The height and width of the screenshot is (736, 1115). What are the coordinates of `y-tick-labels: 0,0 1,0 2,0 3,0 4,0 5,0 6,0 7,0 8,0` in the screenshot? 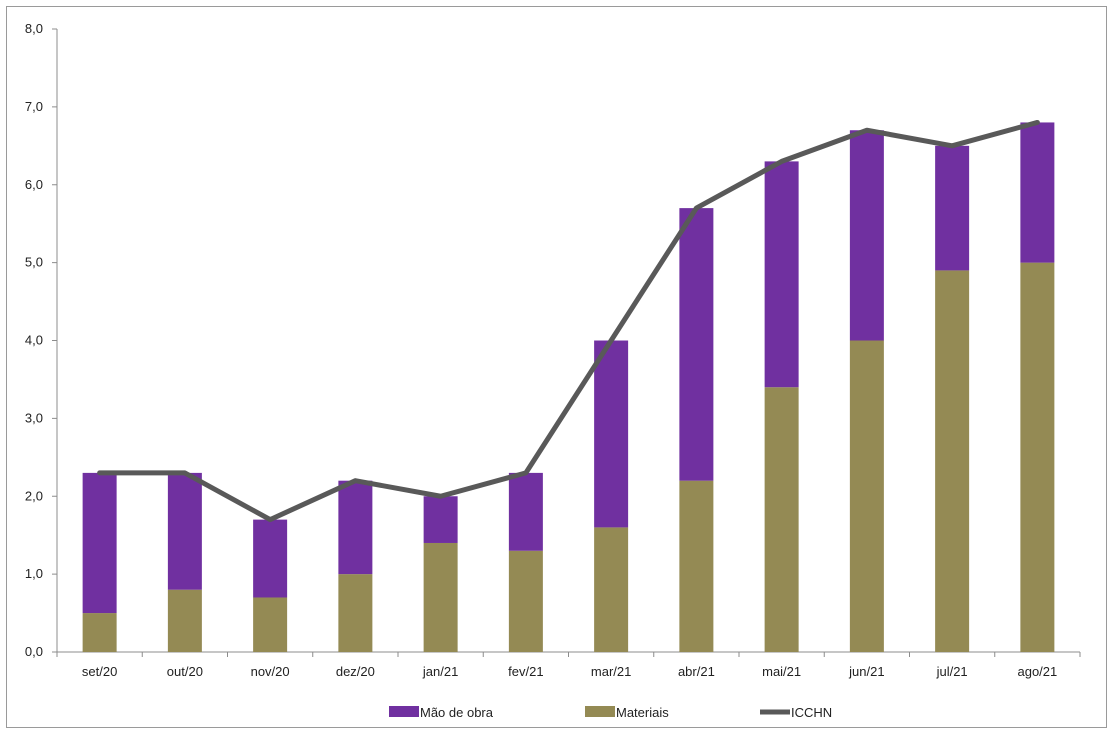 It's located at (34, 340).